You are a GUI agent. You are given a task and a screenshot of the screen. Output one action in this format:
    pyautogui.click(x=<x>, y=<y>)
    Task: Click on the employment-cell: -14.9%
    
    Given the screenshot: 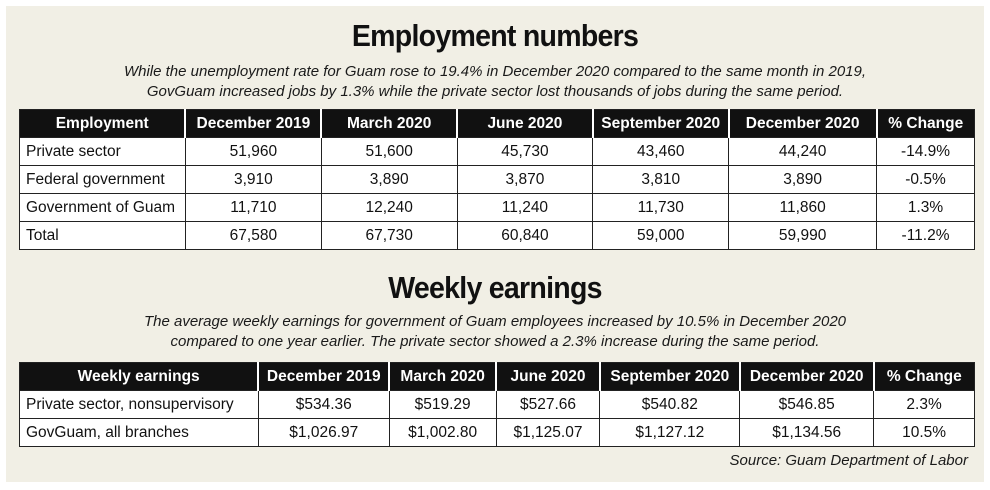 What is the action you would take?
    pyautogui.click(x=925, y=151)
    